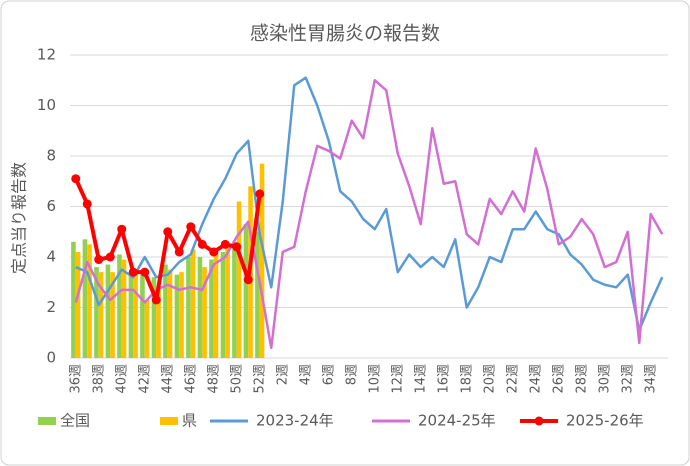 Image resolution: width=690 pixels, height=466 pixels. Describe the element at coordinates (75, 421) in the screenshot. I see `legend-label: 全国` at that location.